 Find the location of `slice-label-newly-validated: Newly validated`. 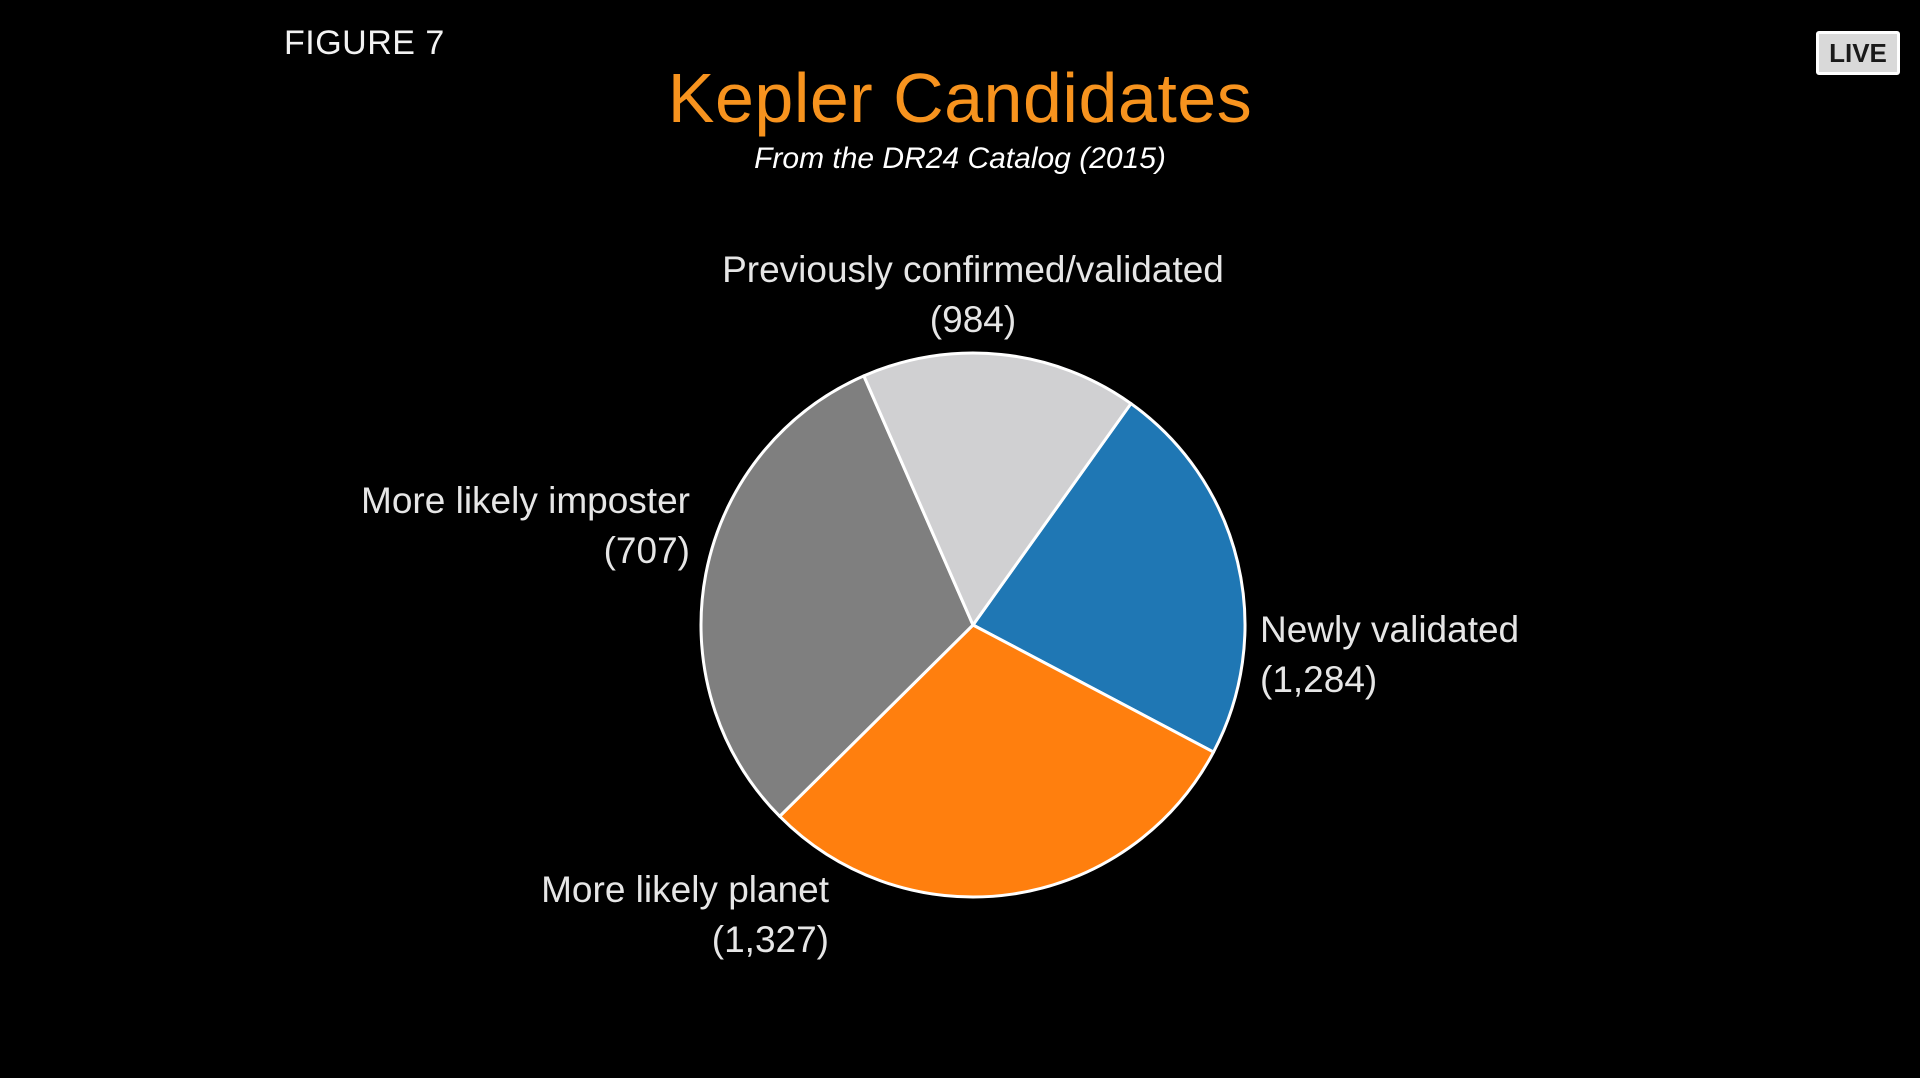

slice-label-newly-validated: Newly validated is located at coordinates (1389, 629).